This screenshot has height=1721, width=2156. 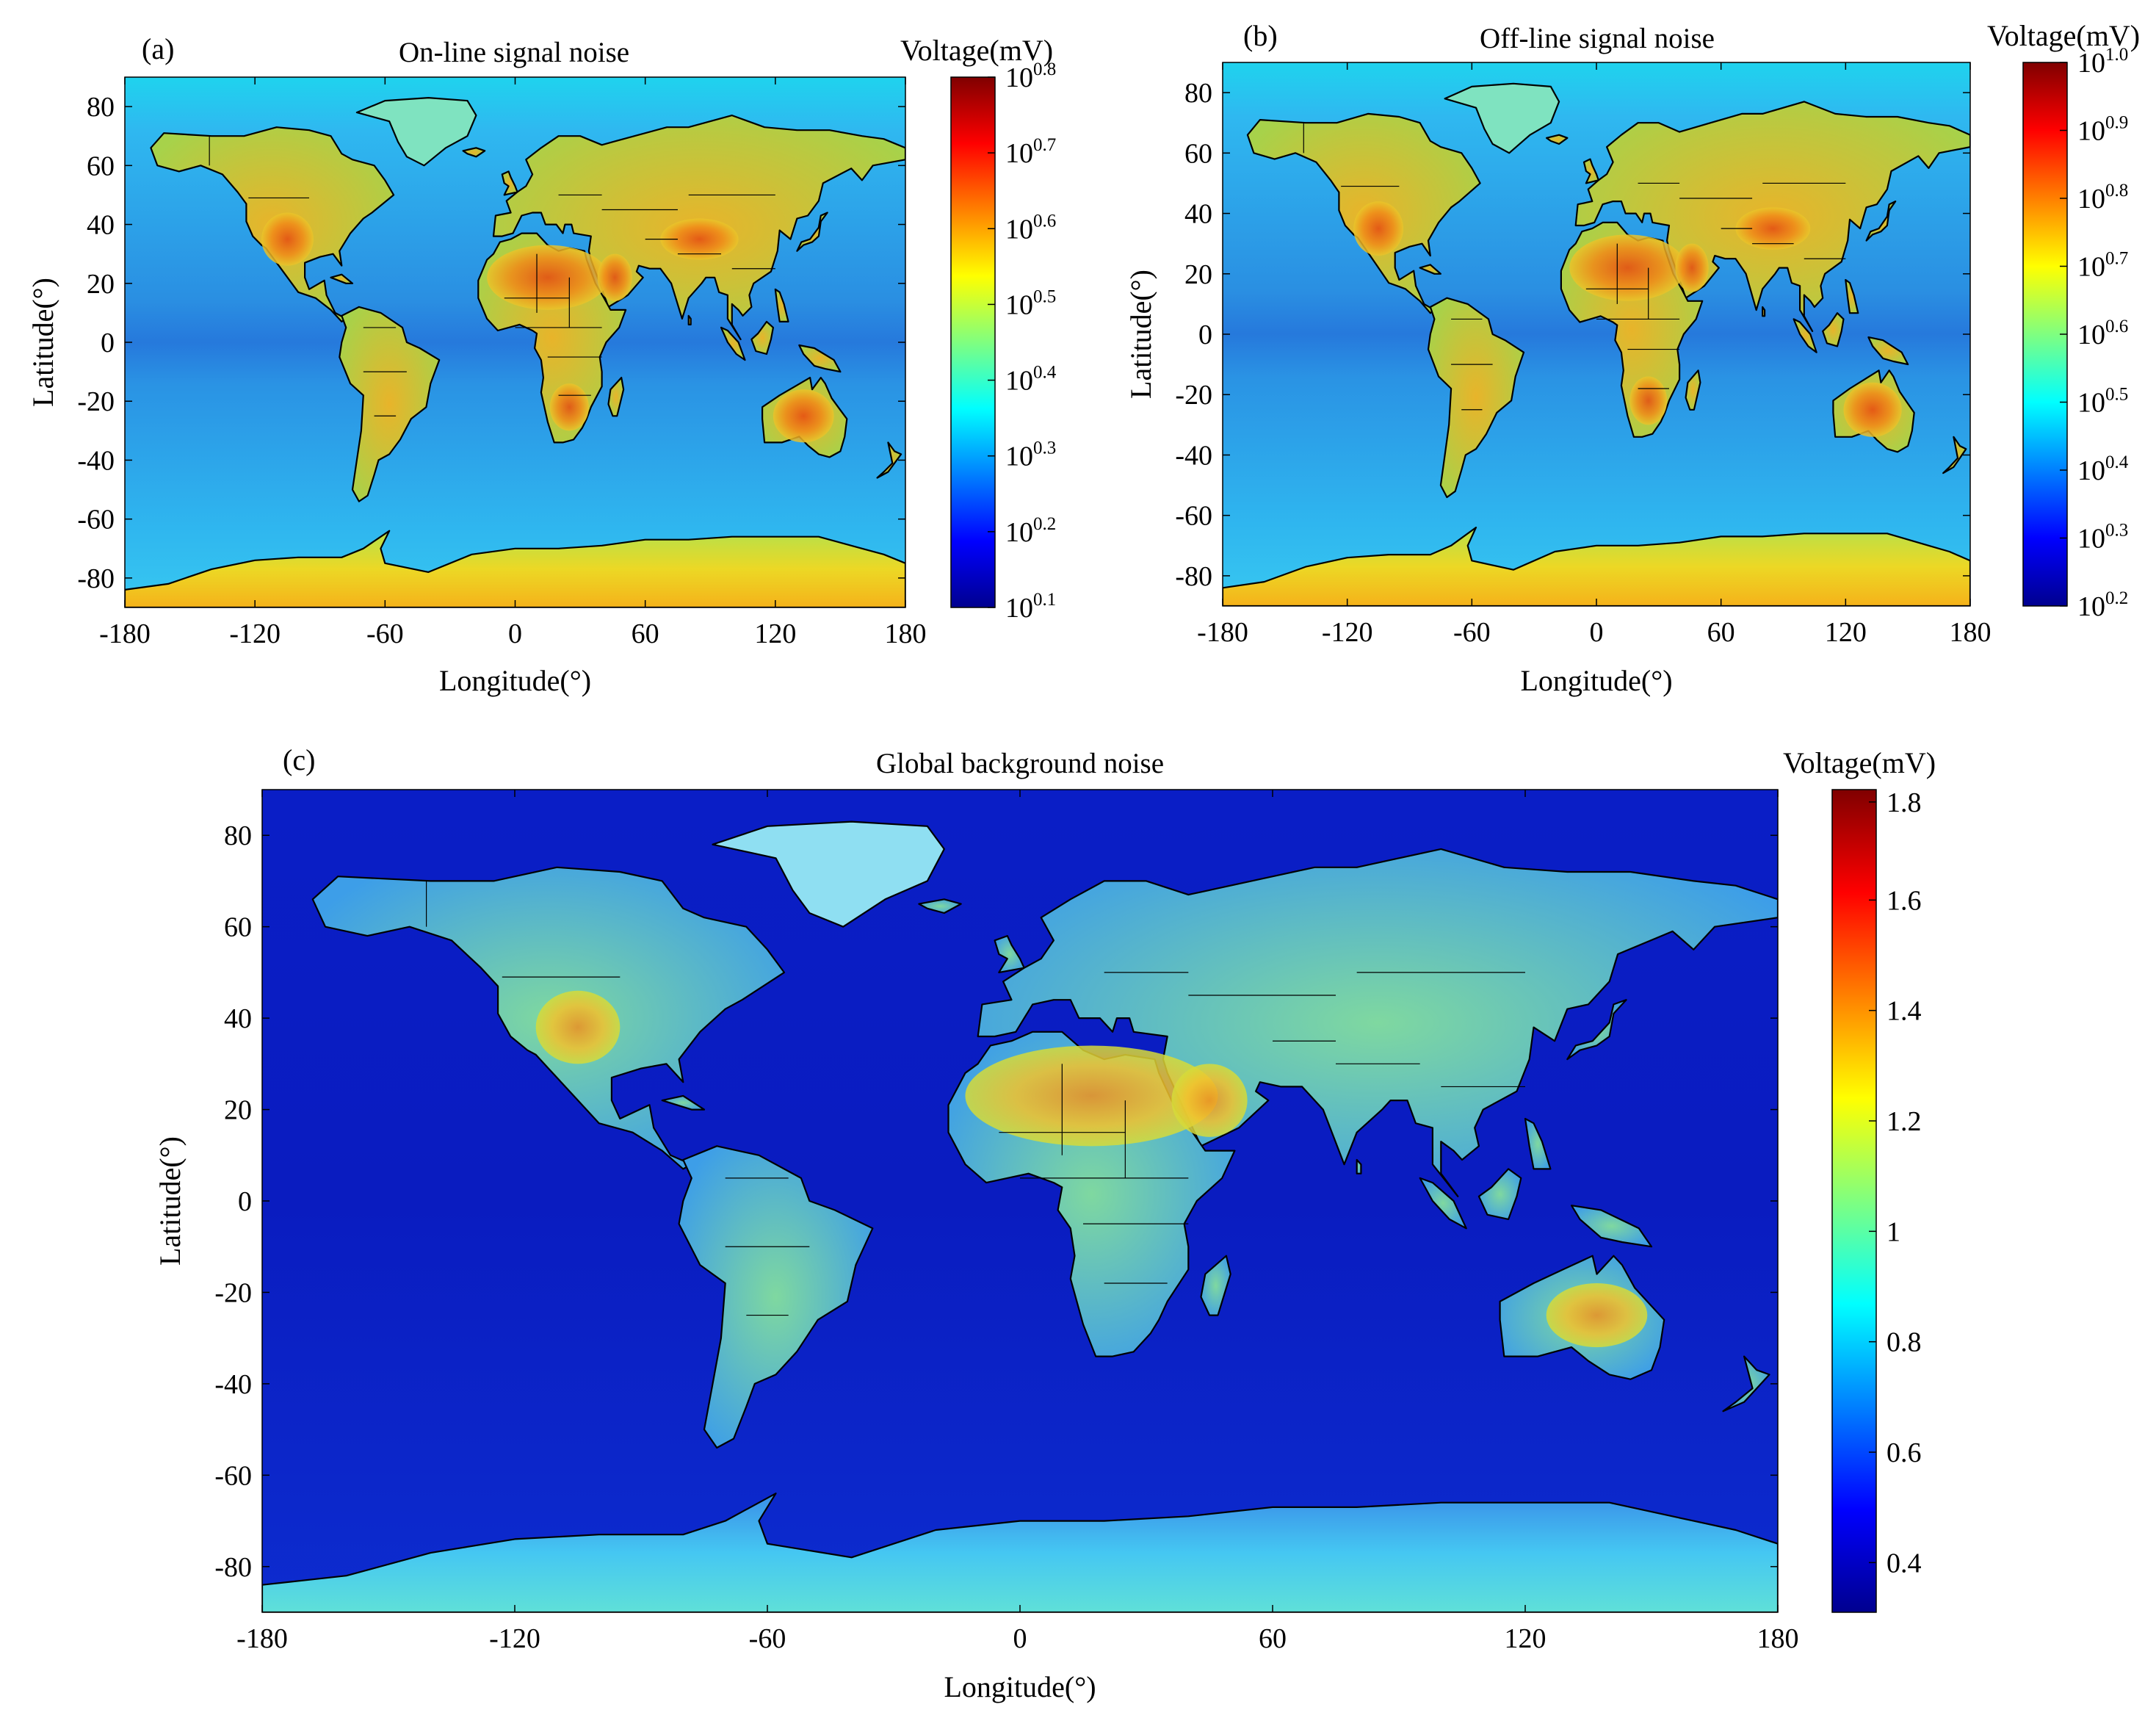 What do you see at coordinates (2116, 123) in the screenshot?
I see `colorbar-tick-exponent: 0.9` at bounding box center [2116, 123].